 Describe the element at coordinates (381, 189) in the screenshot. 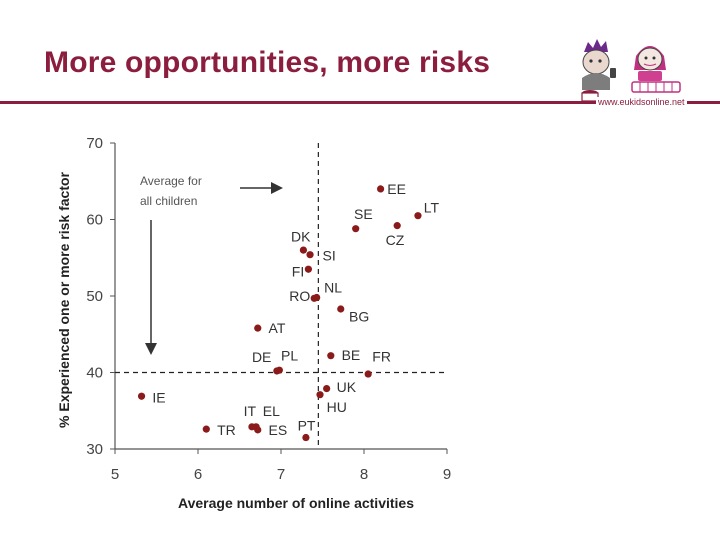

I see `data-point-ee` at that location.